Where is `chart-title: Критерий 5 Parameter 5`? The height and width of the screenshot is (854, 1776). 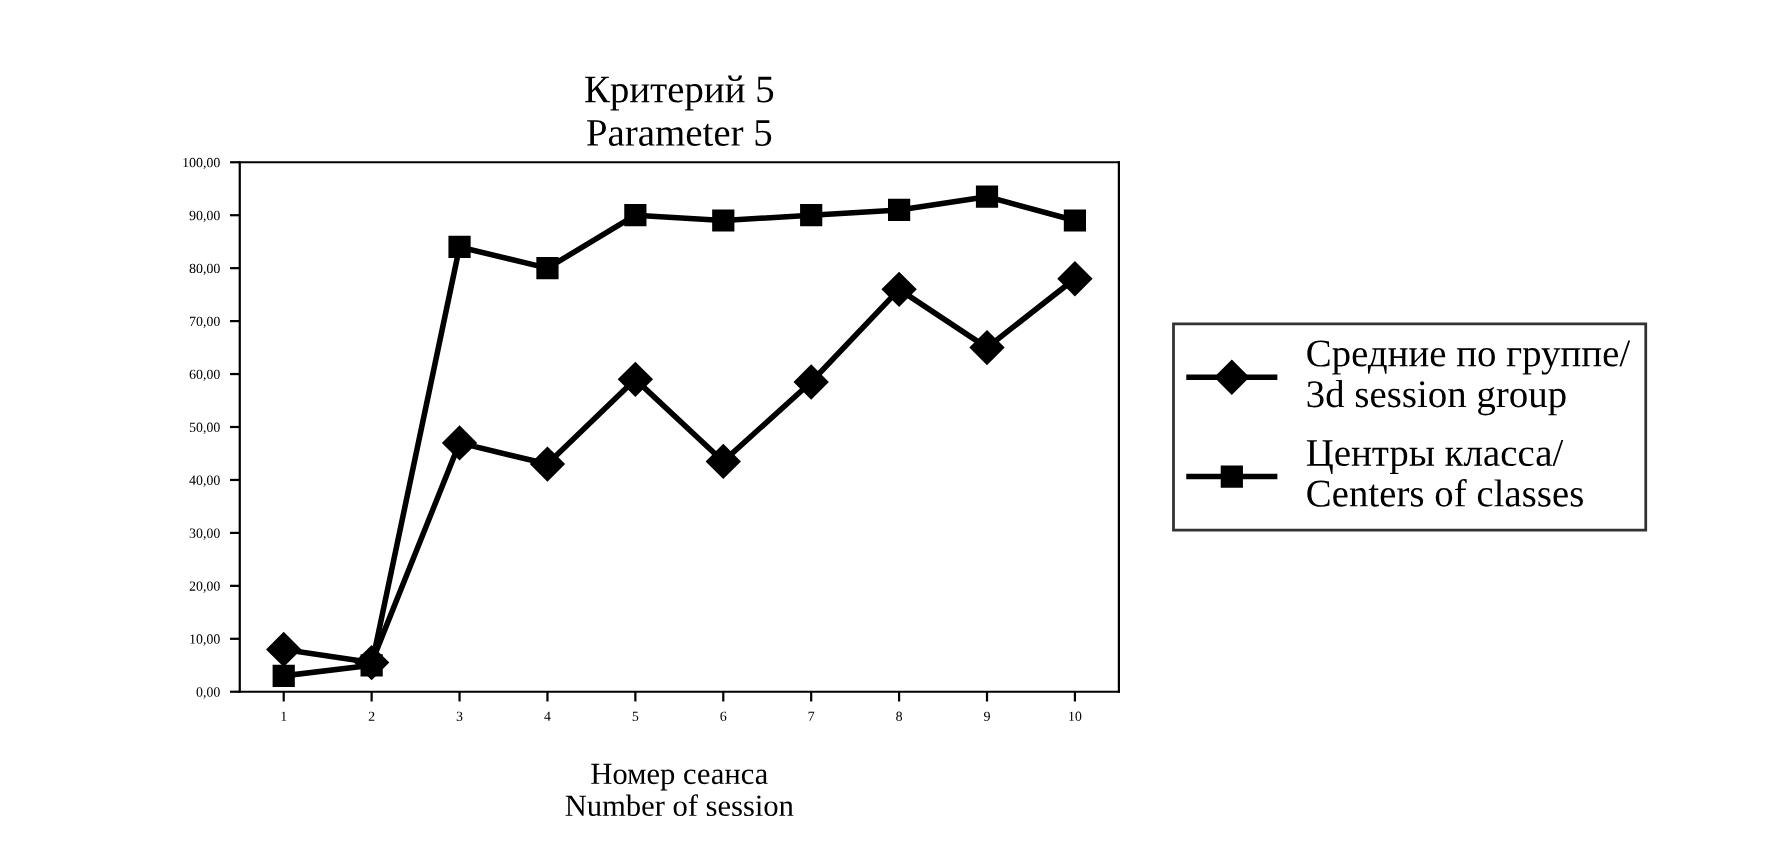
chart-title: Критерий 5 Parameter 5 is located at coordinates (679, 110).